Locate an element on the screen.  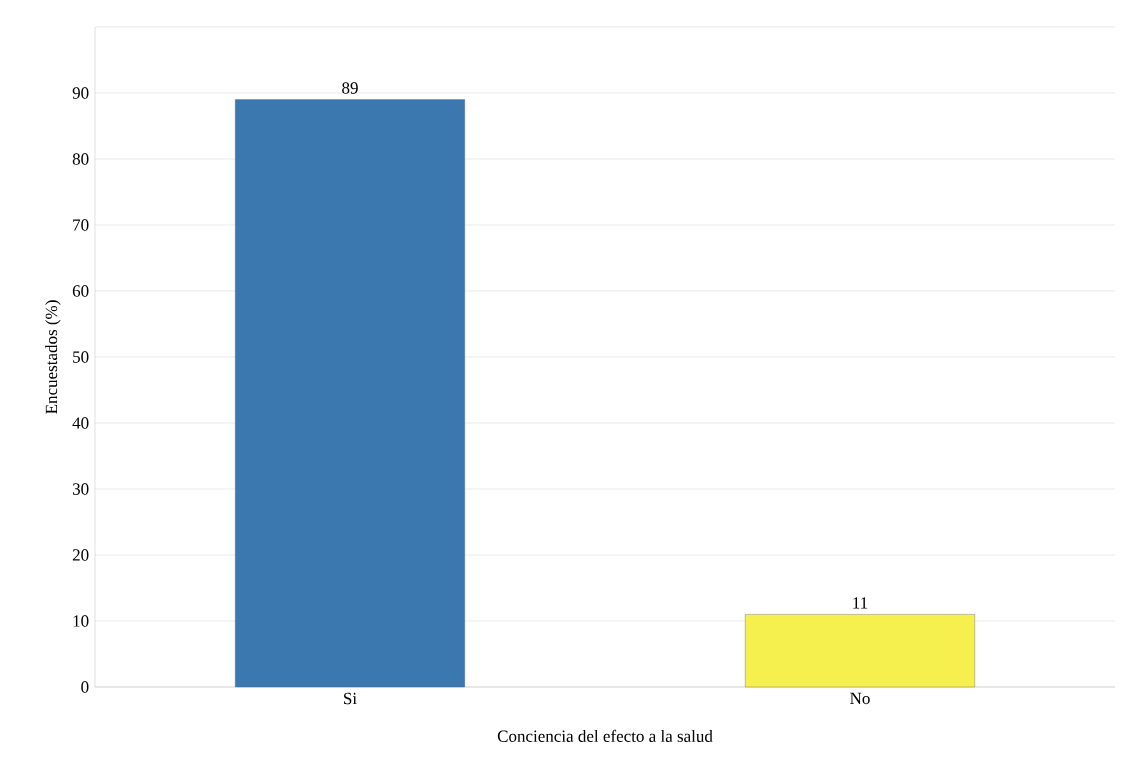
y-tick-label: 40 is located at coordinates (80, 423).